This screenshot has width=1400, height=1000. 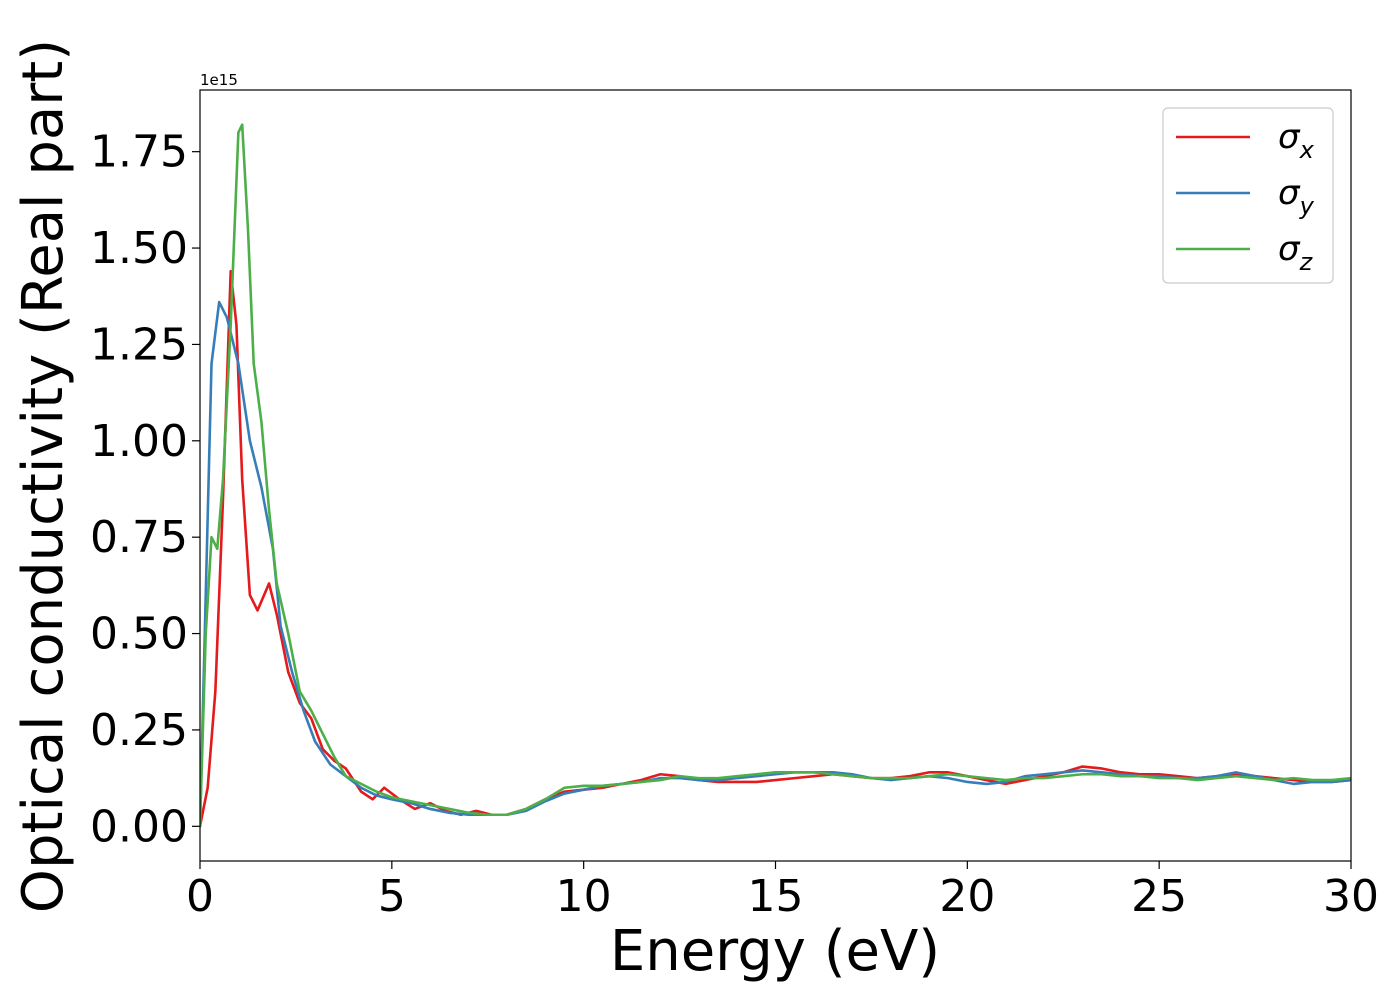 I want to click on x-tick-label: 15, so click(x=776, y=896).